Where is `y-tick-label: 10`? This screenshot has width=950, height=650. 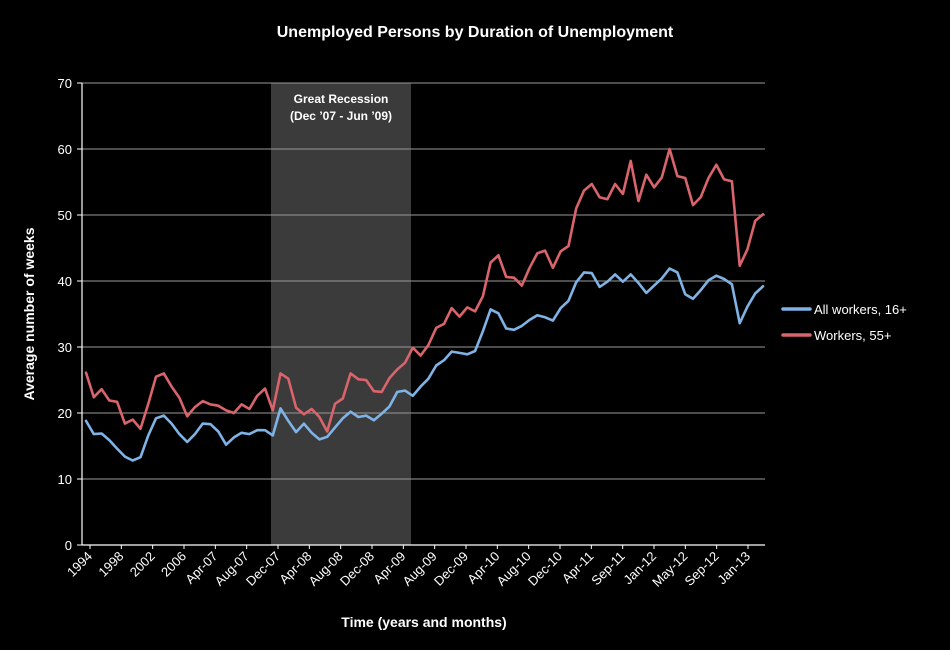 y-tick-label: 10 is located at coordinates (65, 479).